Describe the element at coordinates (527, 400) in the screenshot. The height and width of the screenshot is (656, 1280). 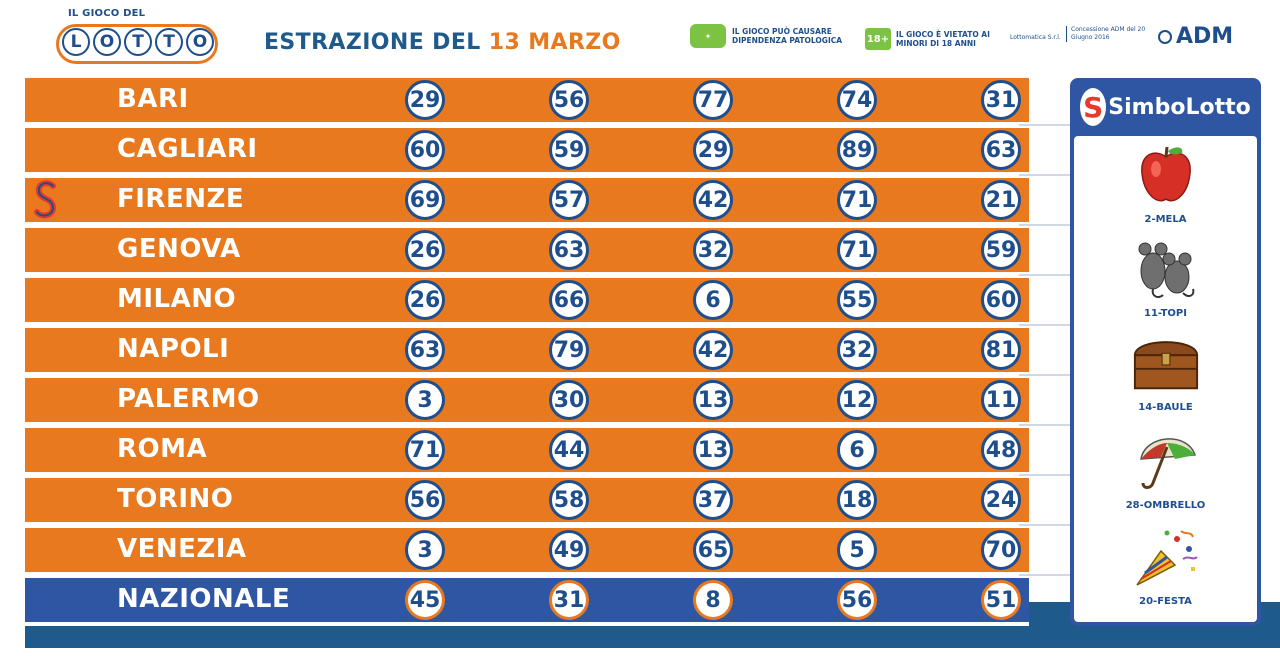
I see `draw-row: PALERMO 3 30 13 12 11` at that location.